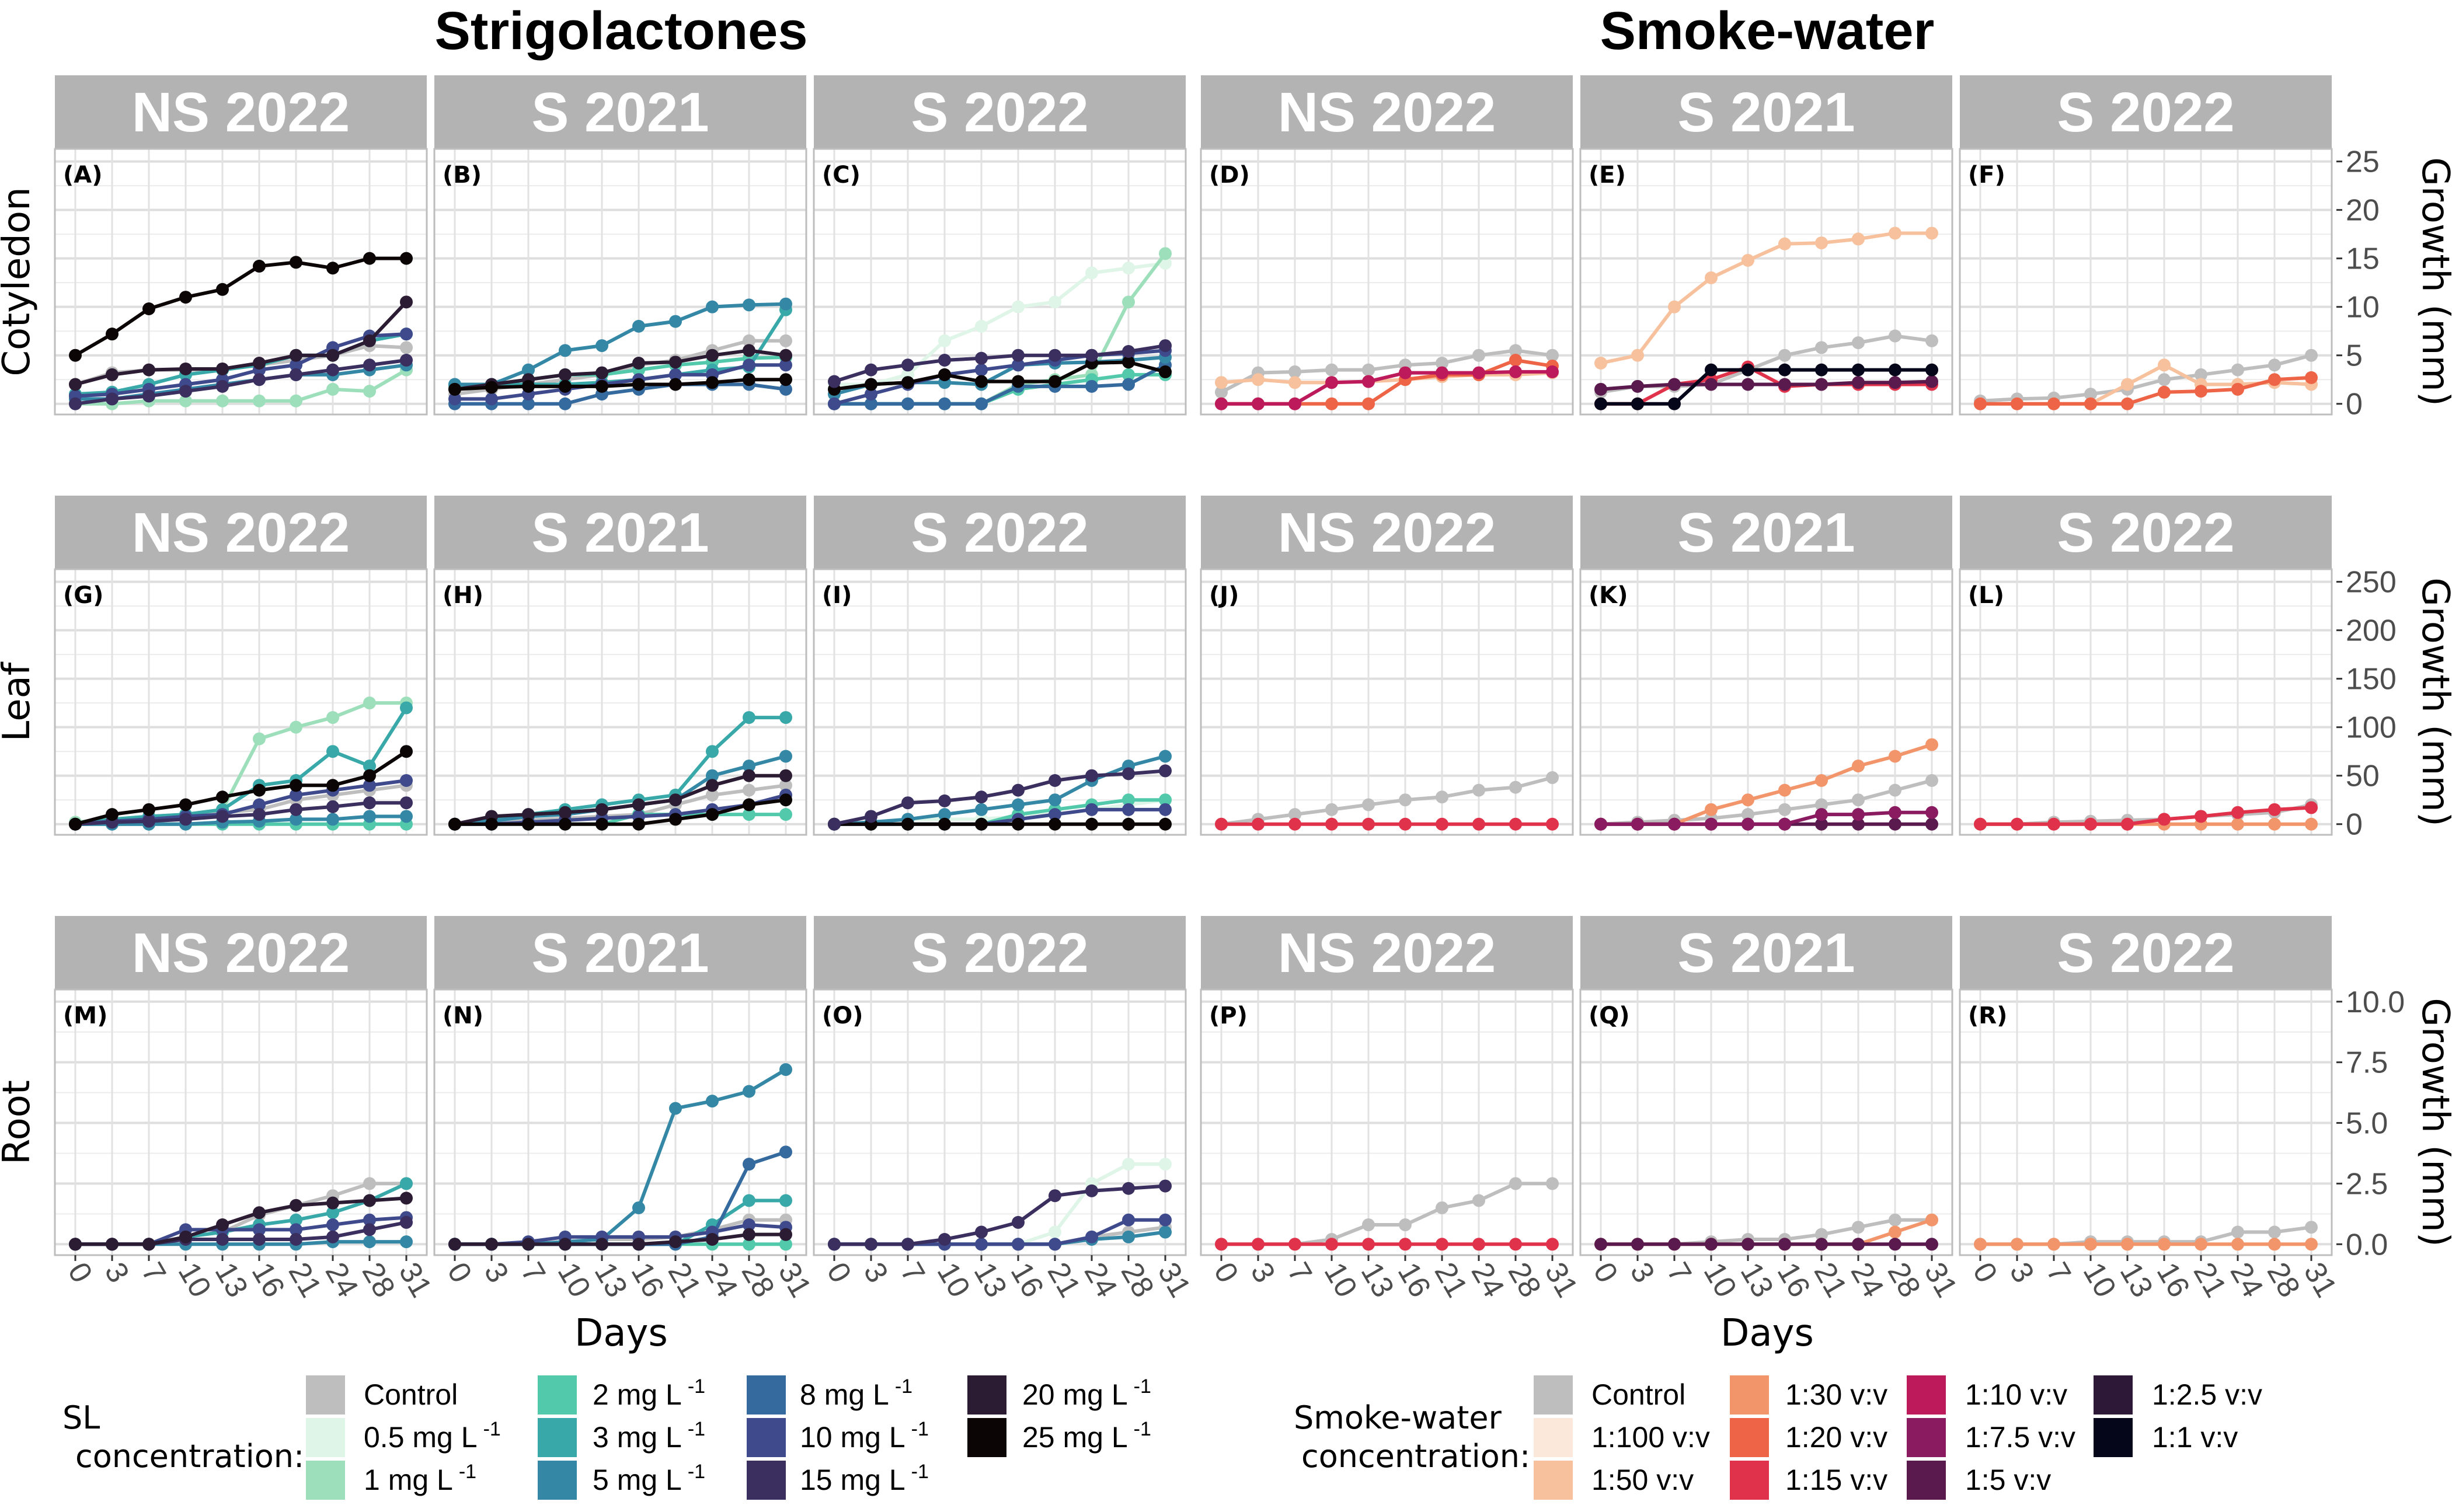 The height and width of the screenshot is (1512, 2459). Describe the element at coordinates (1075, 1437) in the screenshot. I see `legend-label-text: 25 mg L` at that location.